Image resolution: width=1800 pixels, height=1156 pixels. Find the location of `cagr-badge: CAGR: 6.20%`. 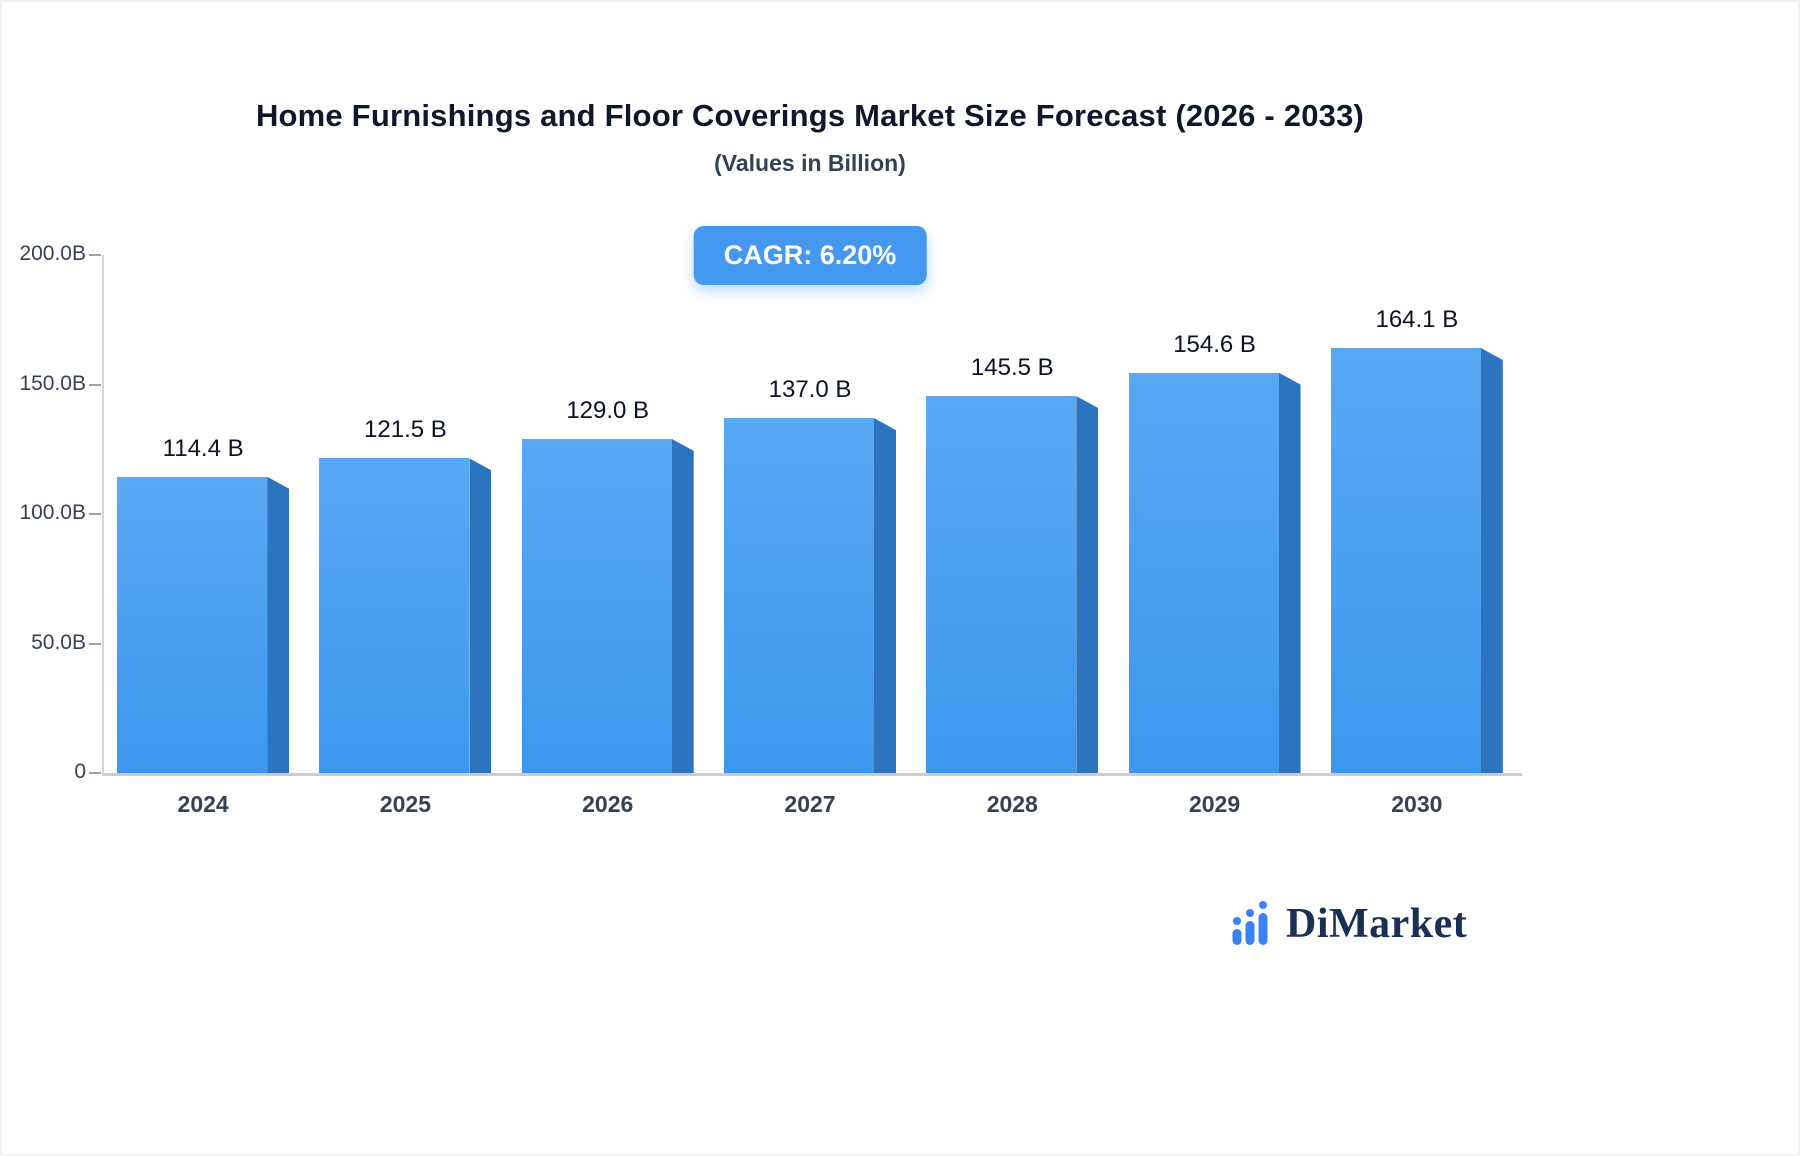

cagr-badge: CAGR: 6.20% is located at coordinates (810, 255).